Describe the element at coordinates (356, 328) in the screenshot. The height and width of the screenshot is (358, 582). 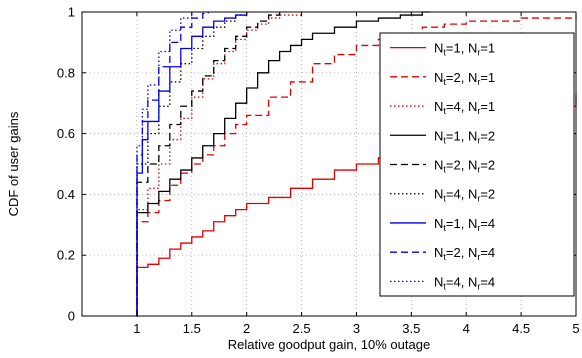
I see `x-tick-label: 3` at that location.